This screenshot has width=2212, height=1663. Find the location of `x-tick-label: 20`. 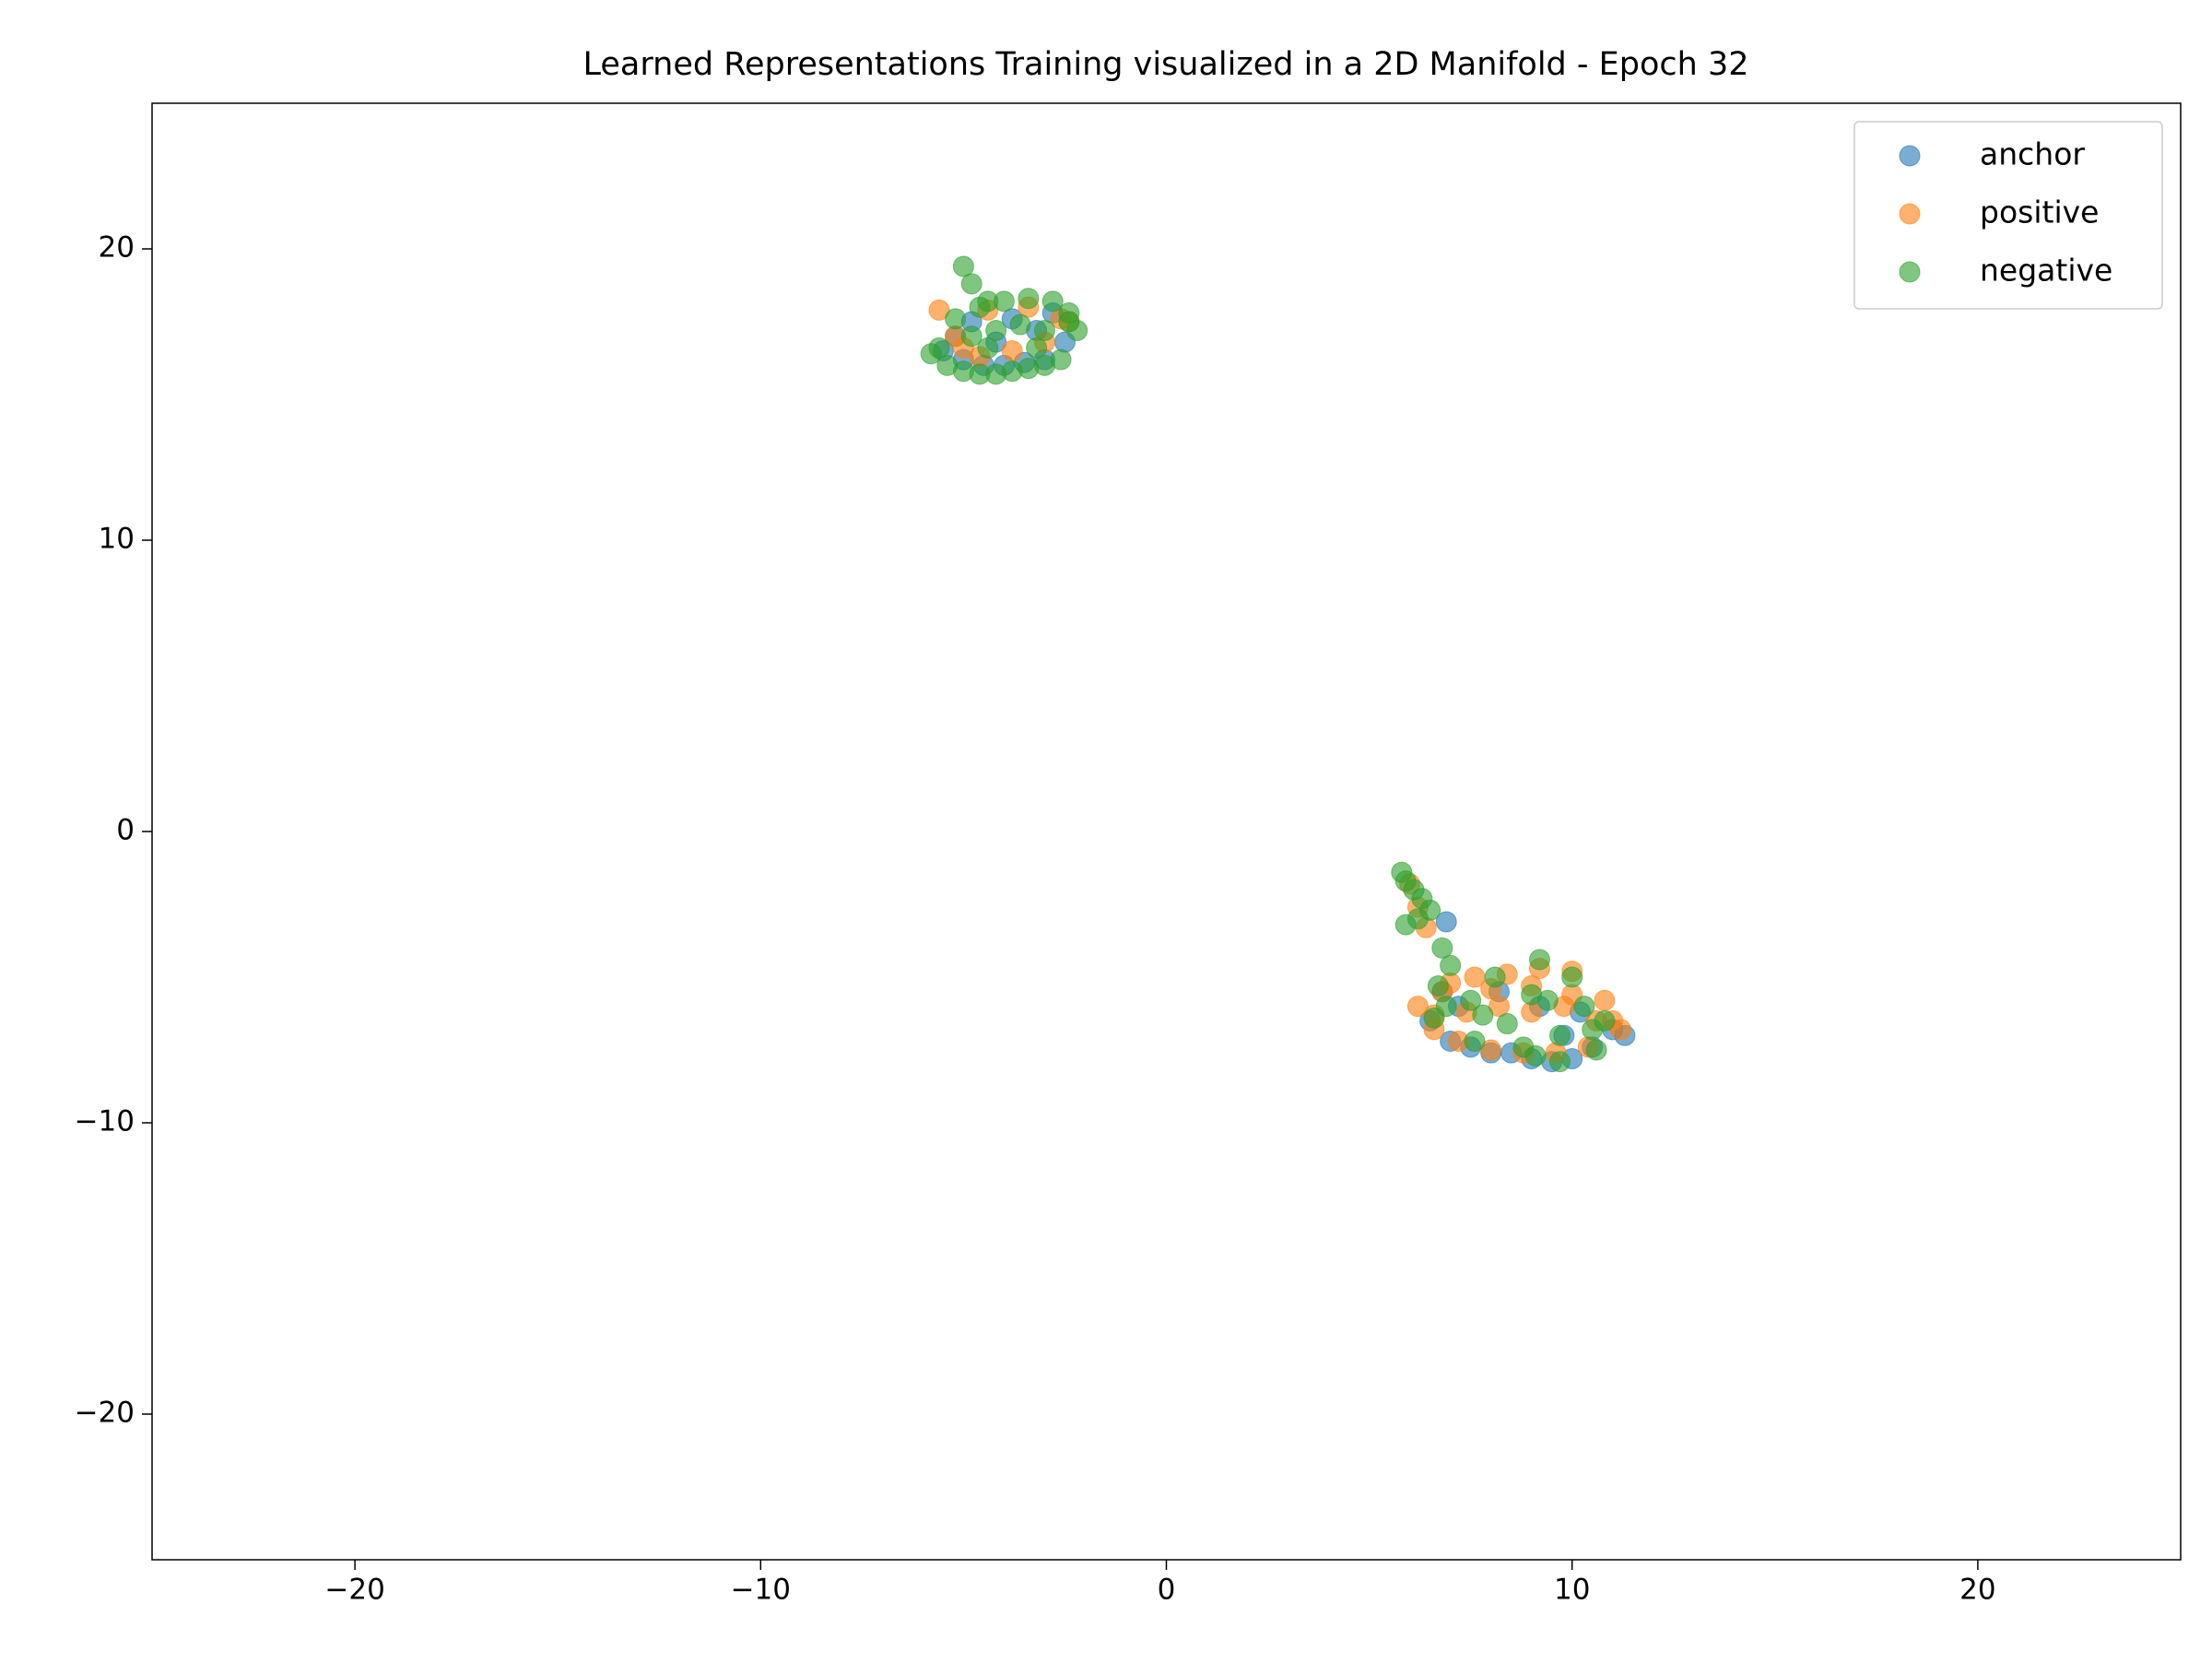

x-tick-label: 20 is located at coordinates (1977, 1591).